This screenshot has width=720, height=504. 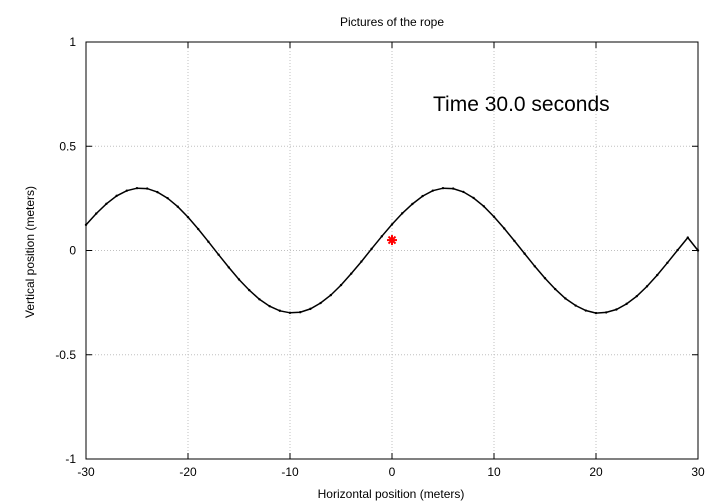 I want to click on x-tick-label: -20, so click(x=188, y=472).